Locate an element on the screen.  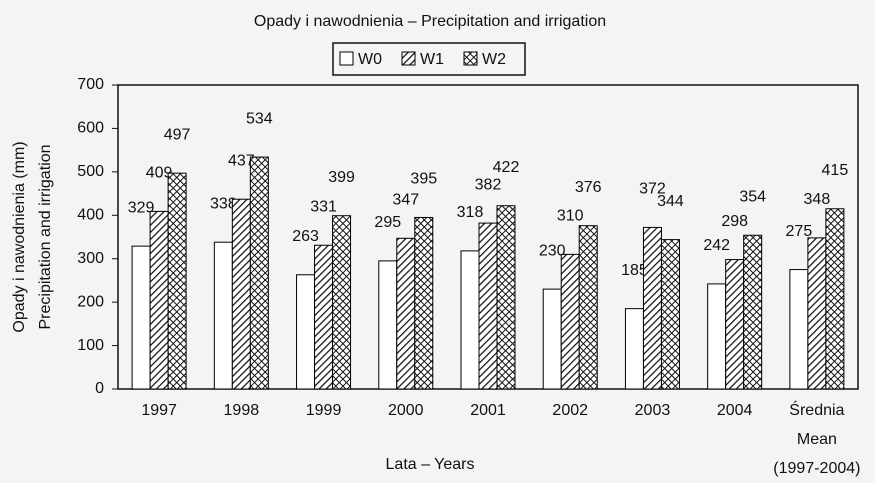
data-label: 338 is located at coordinates (223, 203).